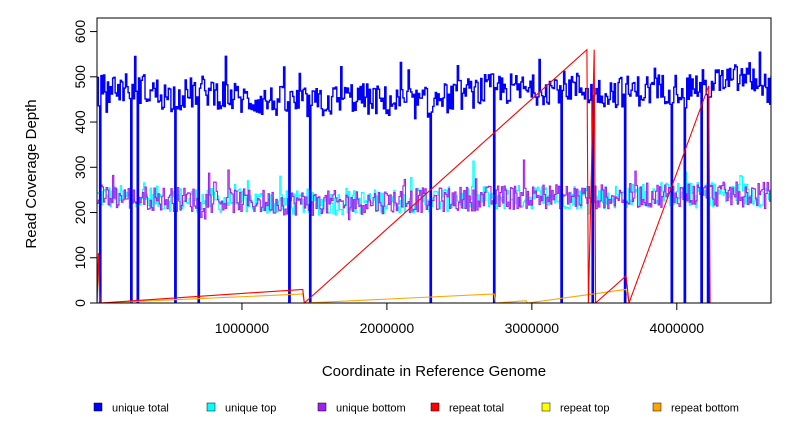 Image resolution: width=792 pixels, height=432 pixels. I want to click on x-tick-label: 1000000, so click(242, 328).